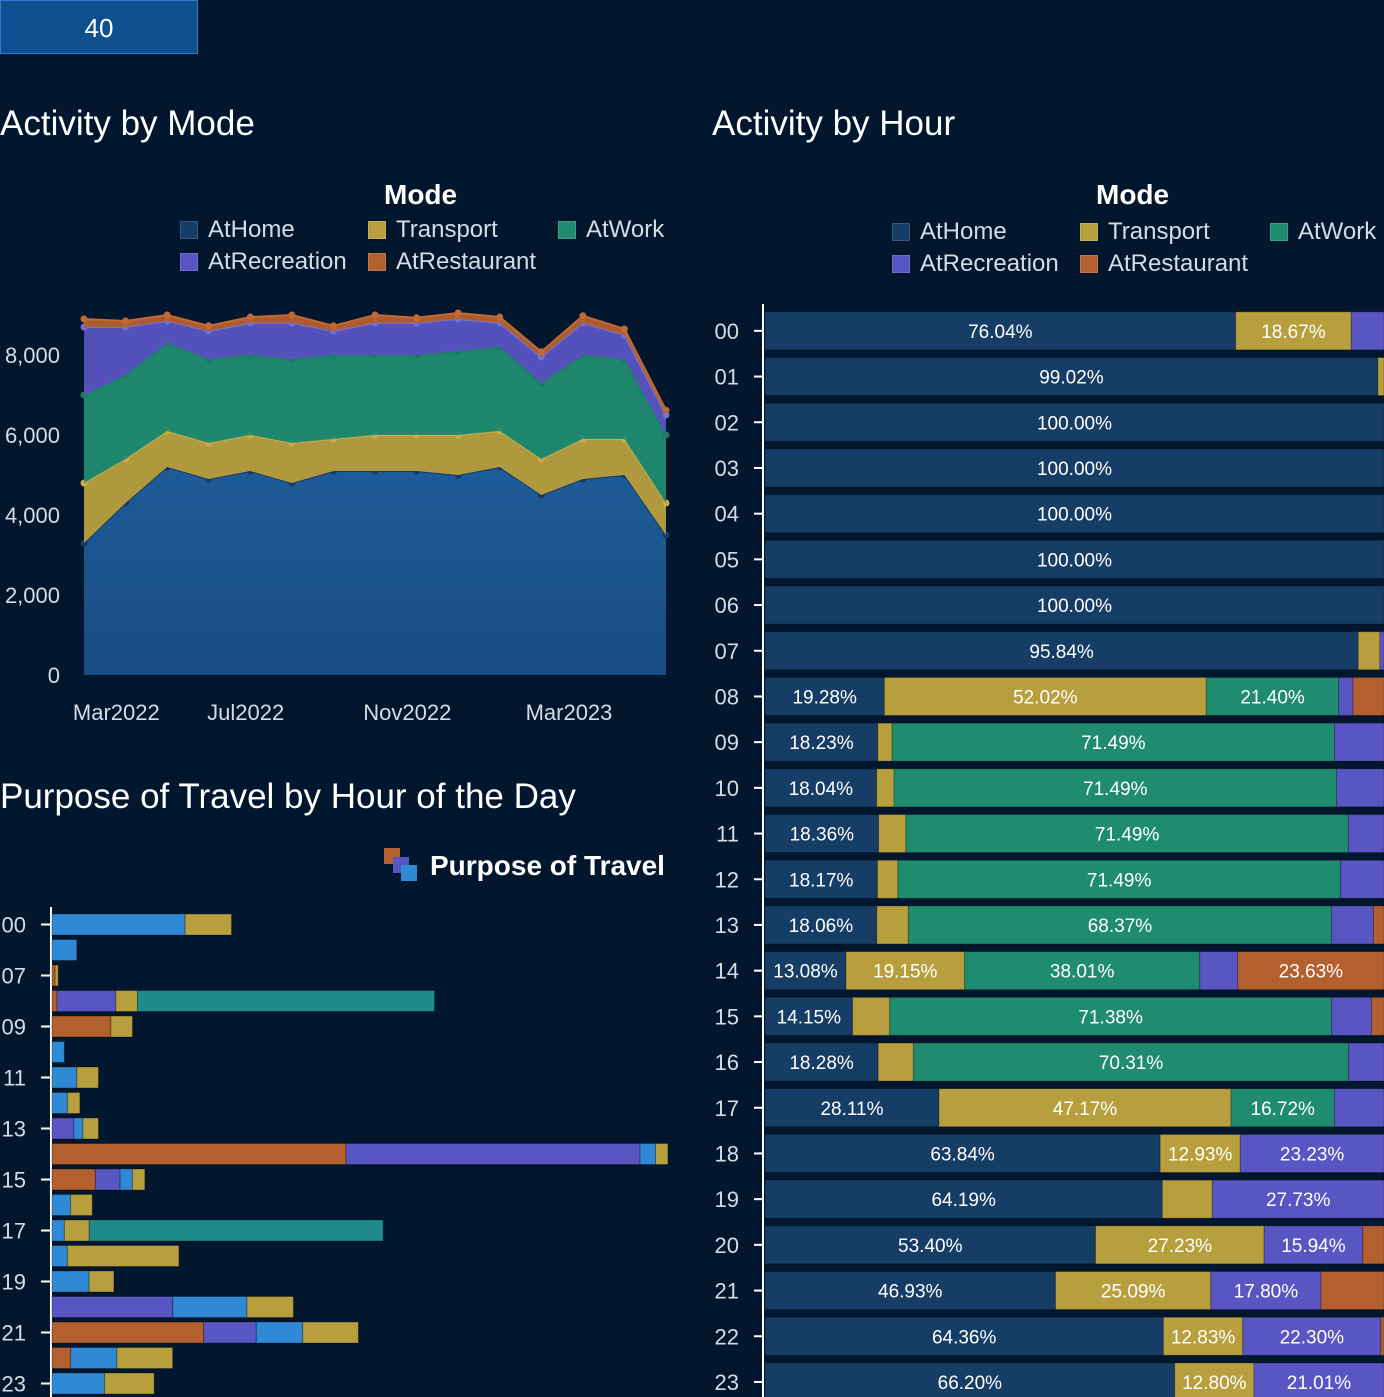 Image resolution: width=1384 pixels, height=1397 pixels. Describe the element at coordinates (99, 27) in the screenshot. I see `filter-value-box: 40` at that location.